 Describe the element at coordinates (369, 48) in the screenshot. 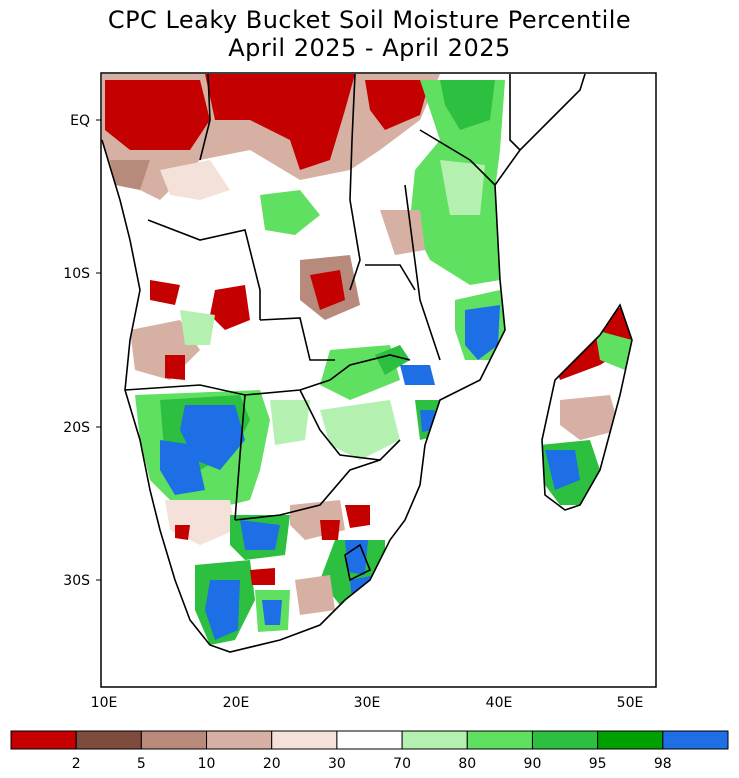

I see `map-subtitle: April 2025 - April 2025` at that location.